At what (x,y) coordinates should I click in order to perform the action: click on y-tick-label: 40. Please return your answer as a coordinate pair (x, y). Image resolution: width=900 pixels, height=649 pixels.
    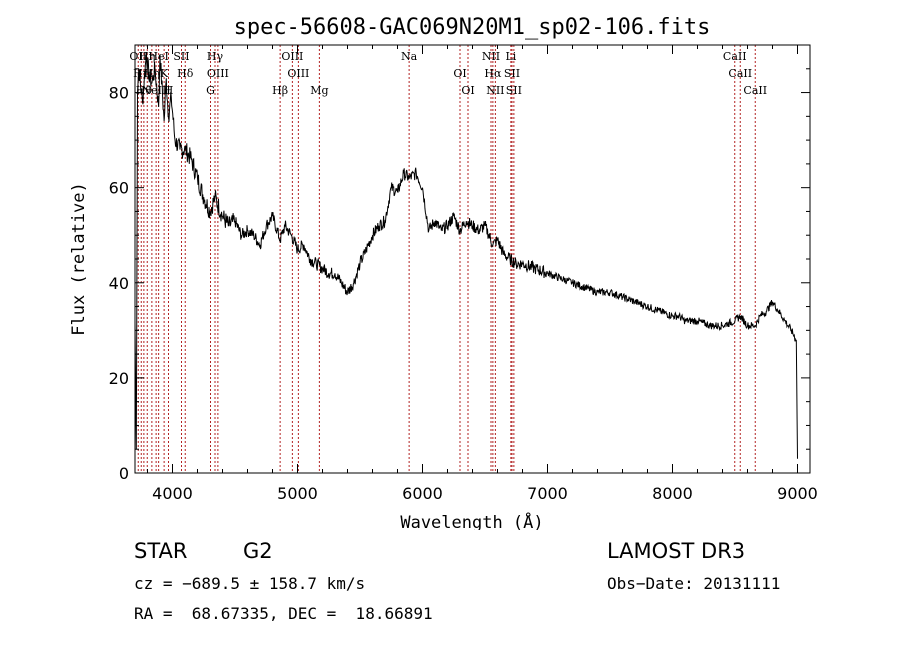
    Looking at the image, I should click on (119, 283).